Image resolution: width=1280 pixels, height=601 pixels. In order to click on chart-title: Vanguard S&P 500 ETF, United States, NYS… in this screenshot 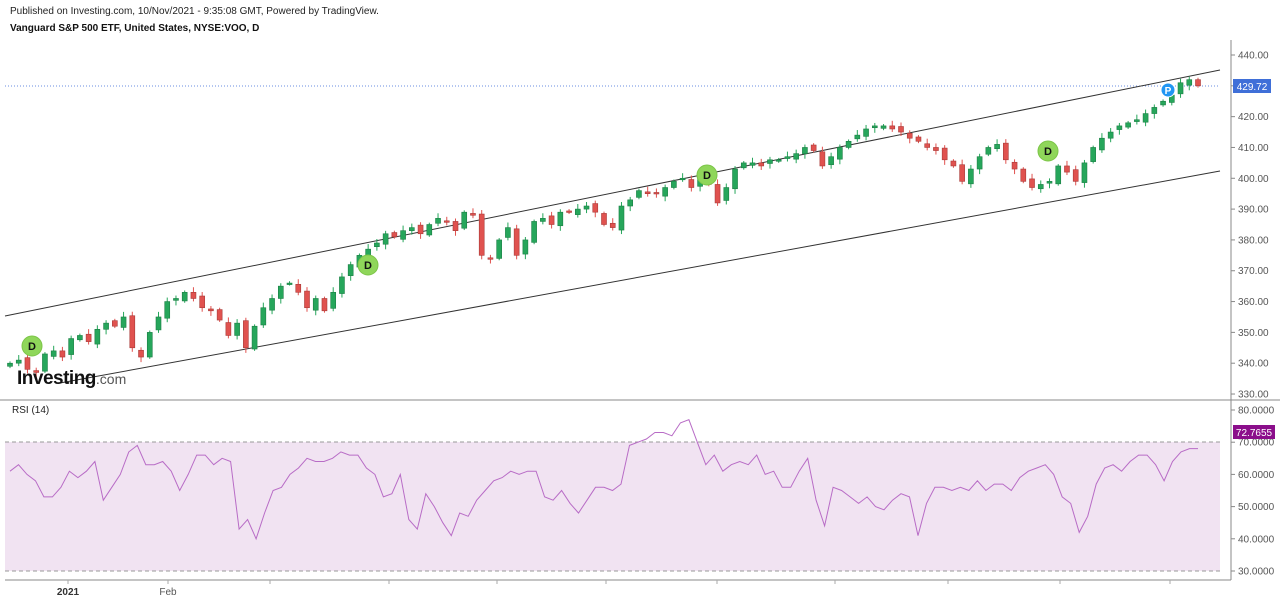, I will do `click(135, 28)`.